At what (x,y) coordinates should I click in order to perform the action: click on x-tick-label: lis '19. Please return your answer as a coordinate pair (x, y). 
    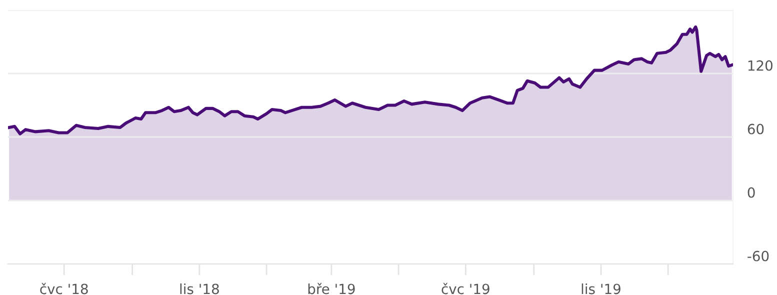
    Looking at the image, I should click on (601, 288).